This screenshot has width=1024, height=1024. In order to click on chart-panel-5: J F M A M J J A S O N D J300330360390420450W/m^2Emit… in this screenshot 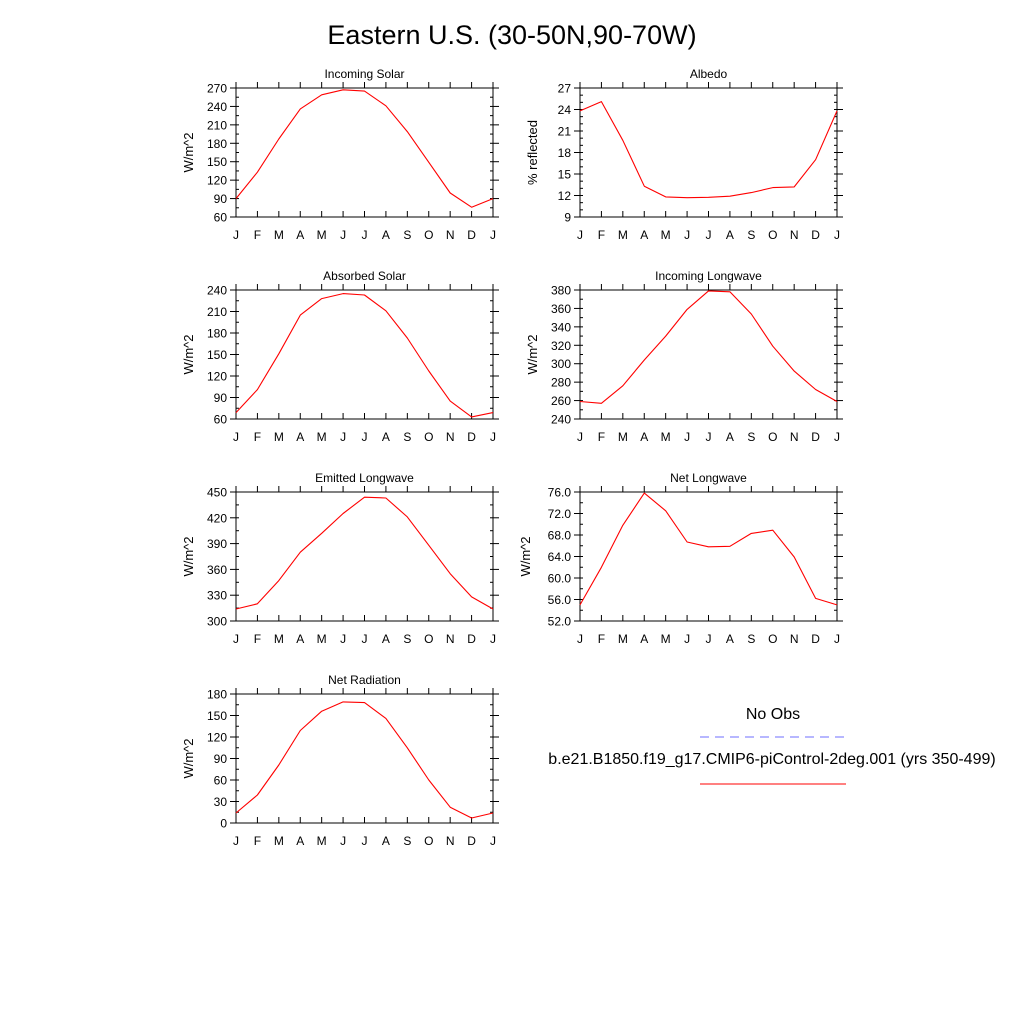, I will do `click(340, 558)`.